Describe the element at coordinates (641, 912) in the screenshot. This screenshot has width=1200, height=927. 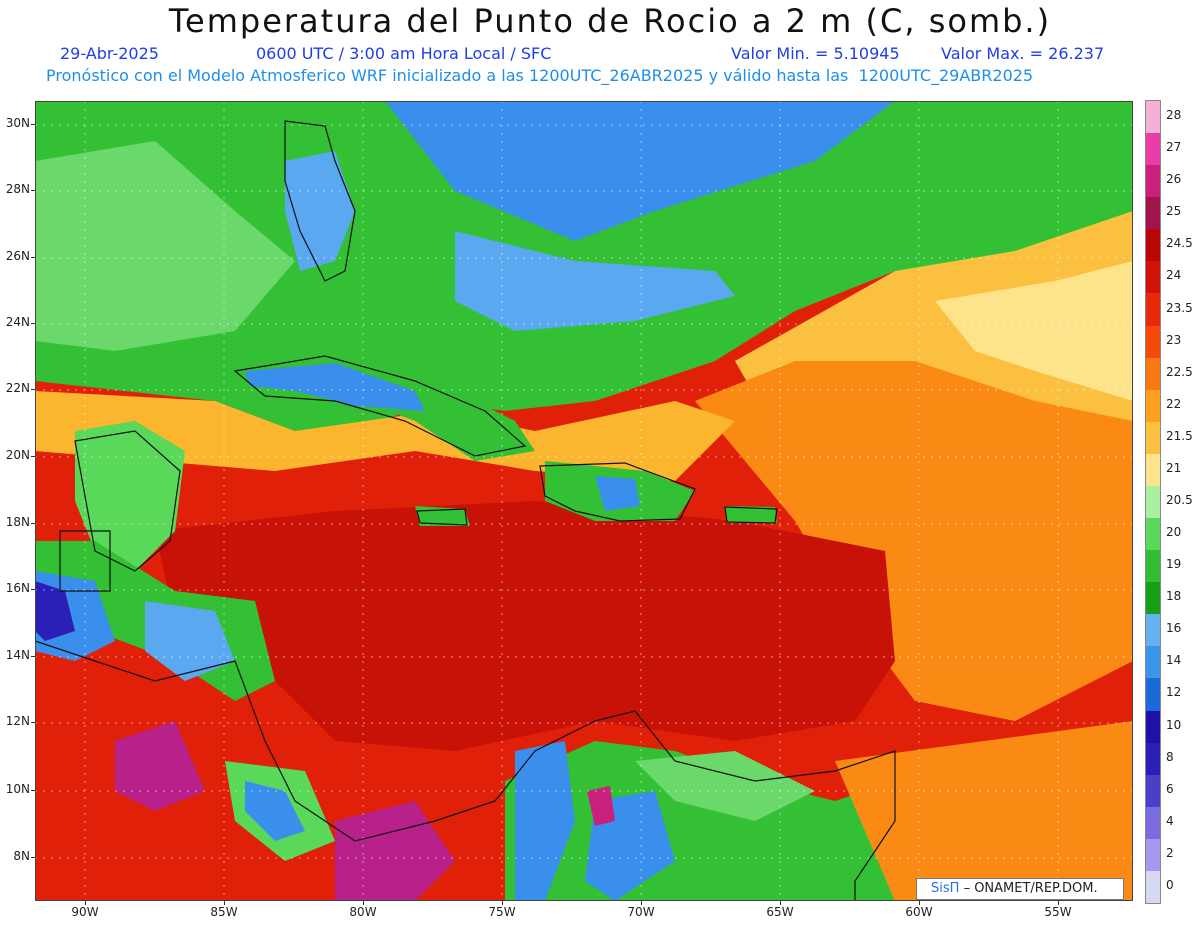
I see `lon-label-70W: 70W` at that location.